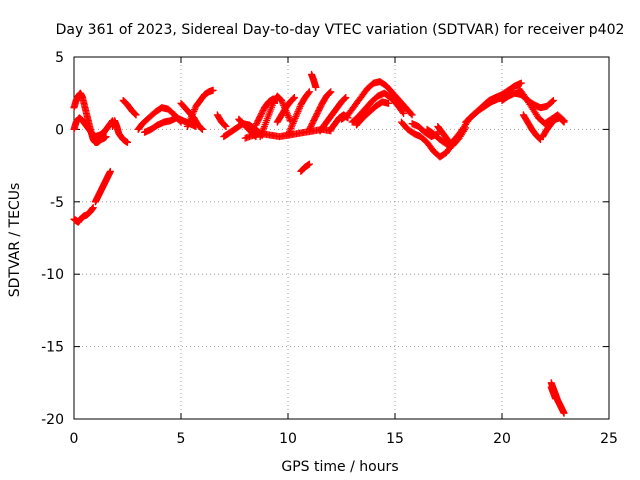 The width and height of the screenshot is (640, 480). I want to click on y-tick-label: -5, so click(57, 203).